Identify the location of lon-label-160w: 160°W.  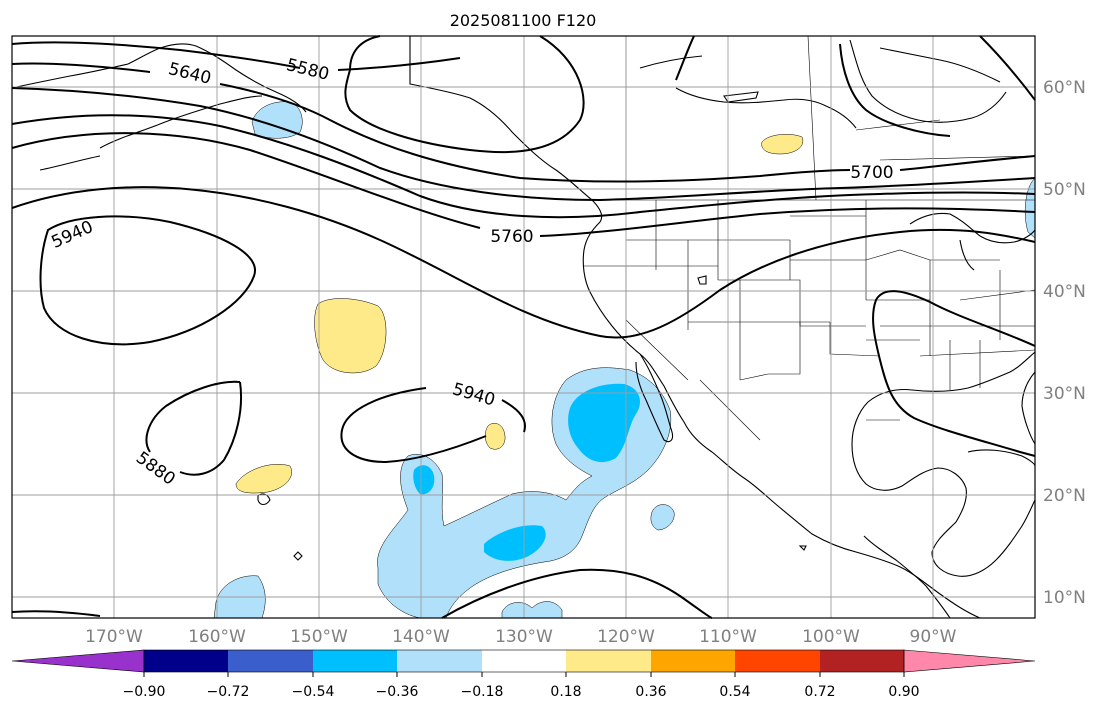
(217, 637).